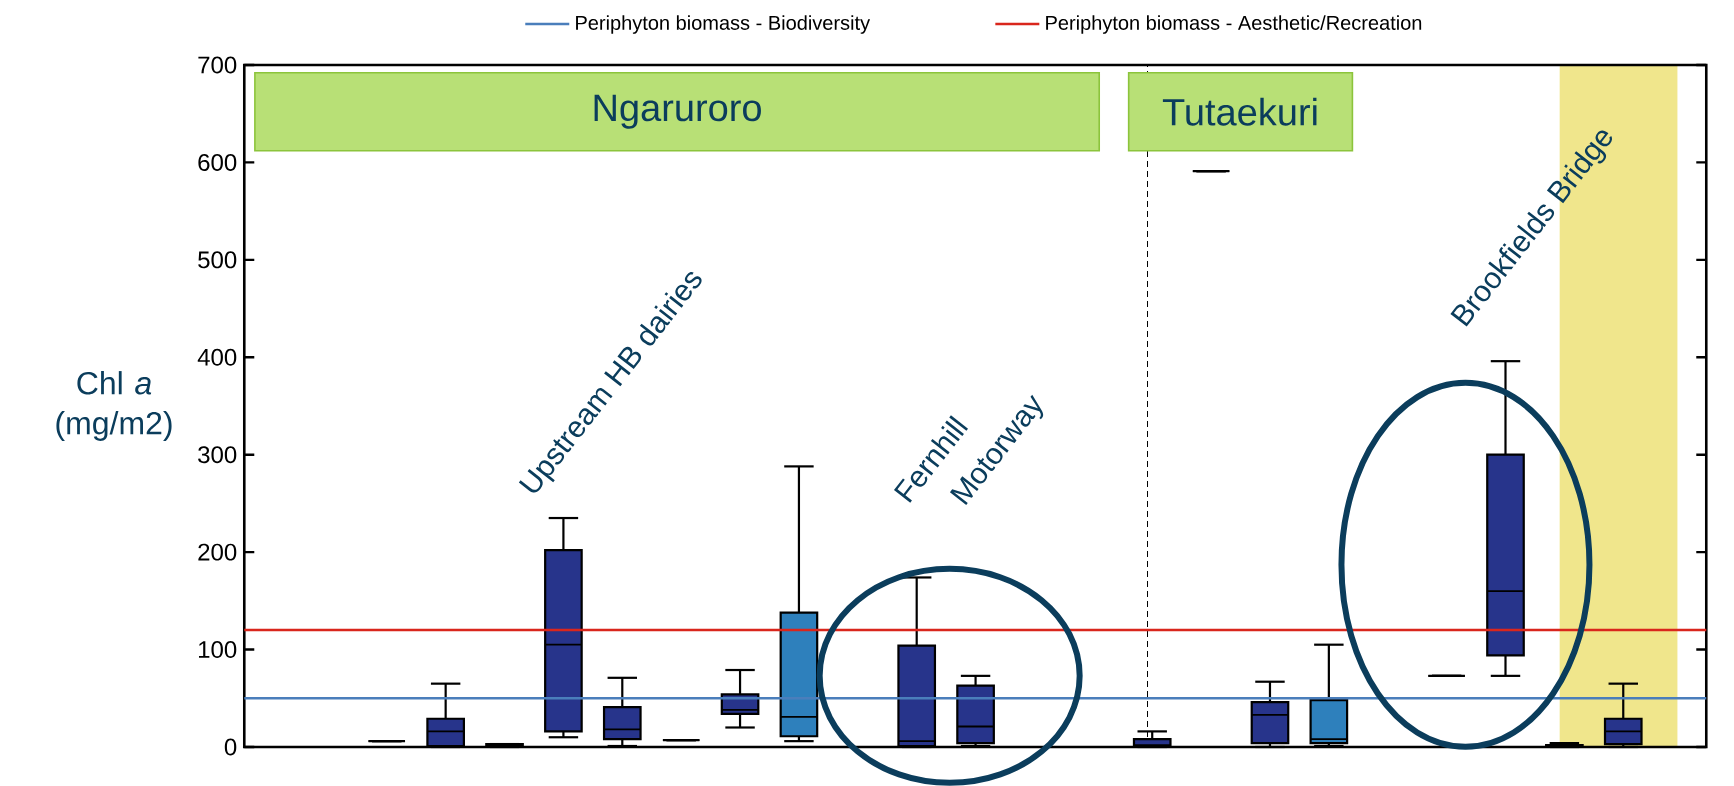 The width and height of the screenshot is (1734, 786). What do you see at coordinates (1234, 24) in the screenshot?
I see `legend-label: Periphyton biomass - Aesthetic/Recreation` at bounding box center [1234, 24].